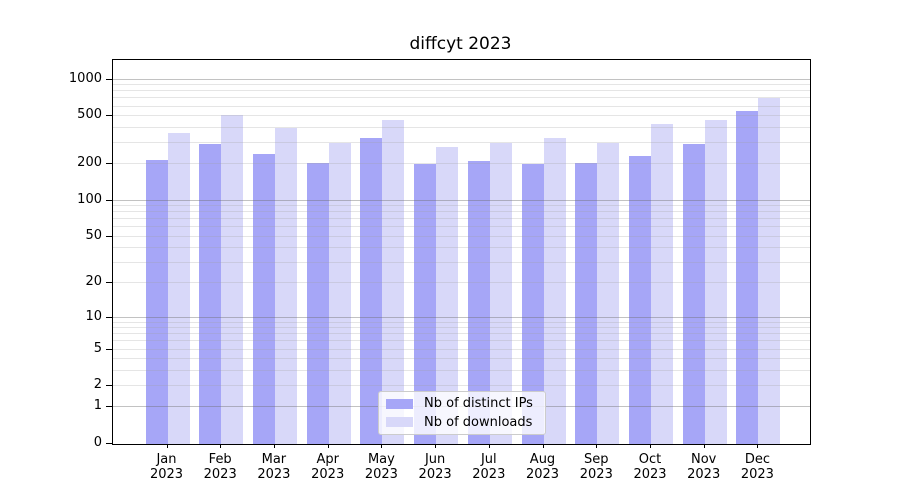 The height and width of the screenshot is (500, 900). Describe the element at coordinates (89, 115) in the screenshot. I see `y-tick-label: 500` at that location.